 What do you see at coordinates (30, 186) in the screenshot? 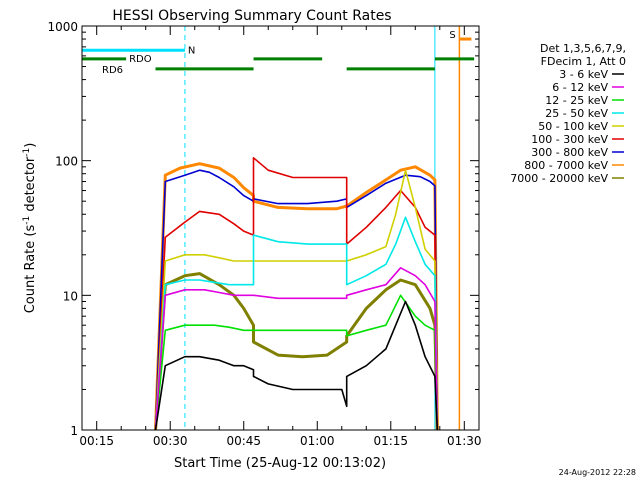
I see `y-axis-label-mid: detector` at bounding box center [30, 186].